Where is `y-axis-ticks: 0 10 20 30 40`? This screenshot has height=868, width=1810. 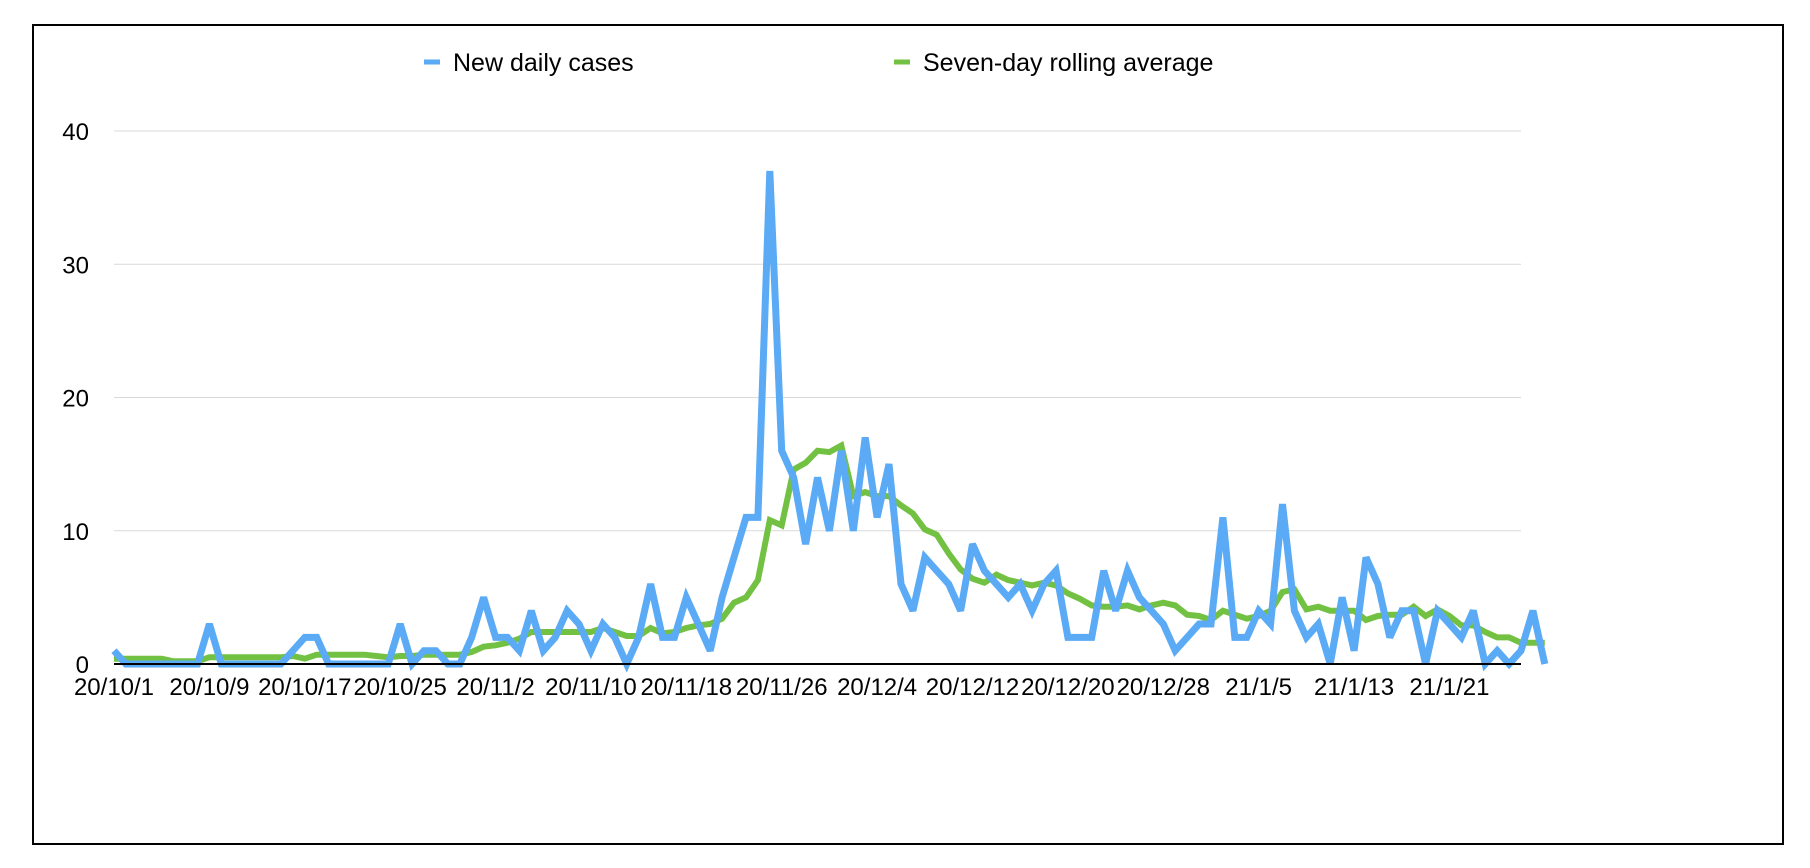
y-axis-ticks: 0 10 20 30 40 is located at coordinates (75, 399).